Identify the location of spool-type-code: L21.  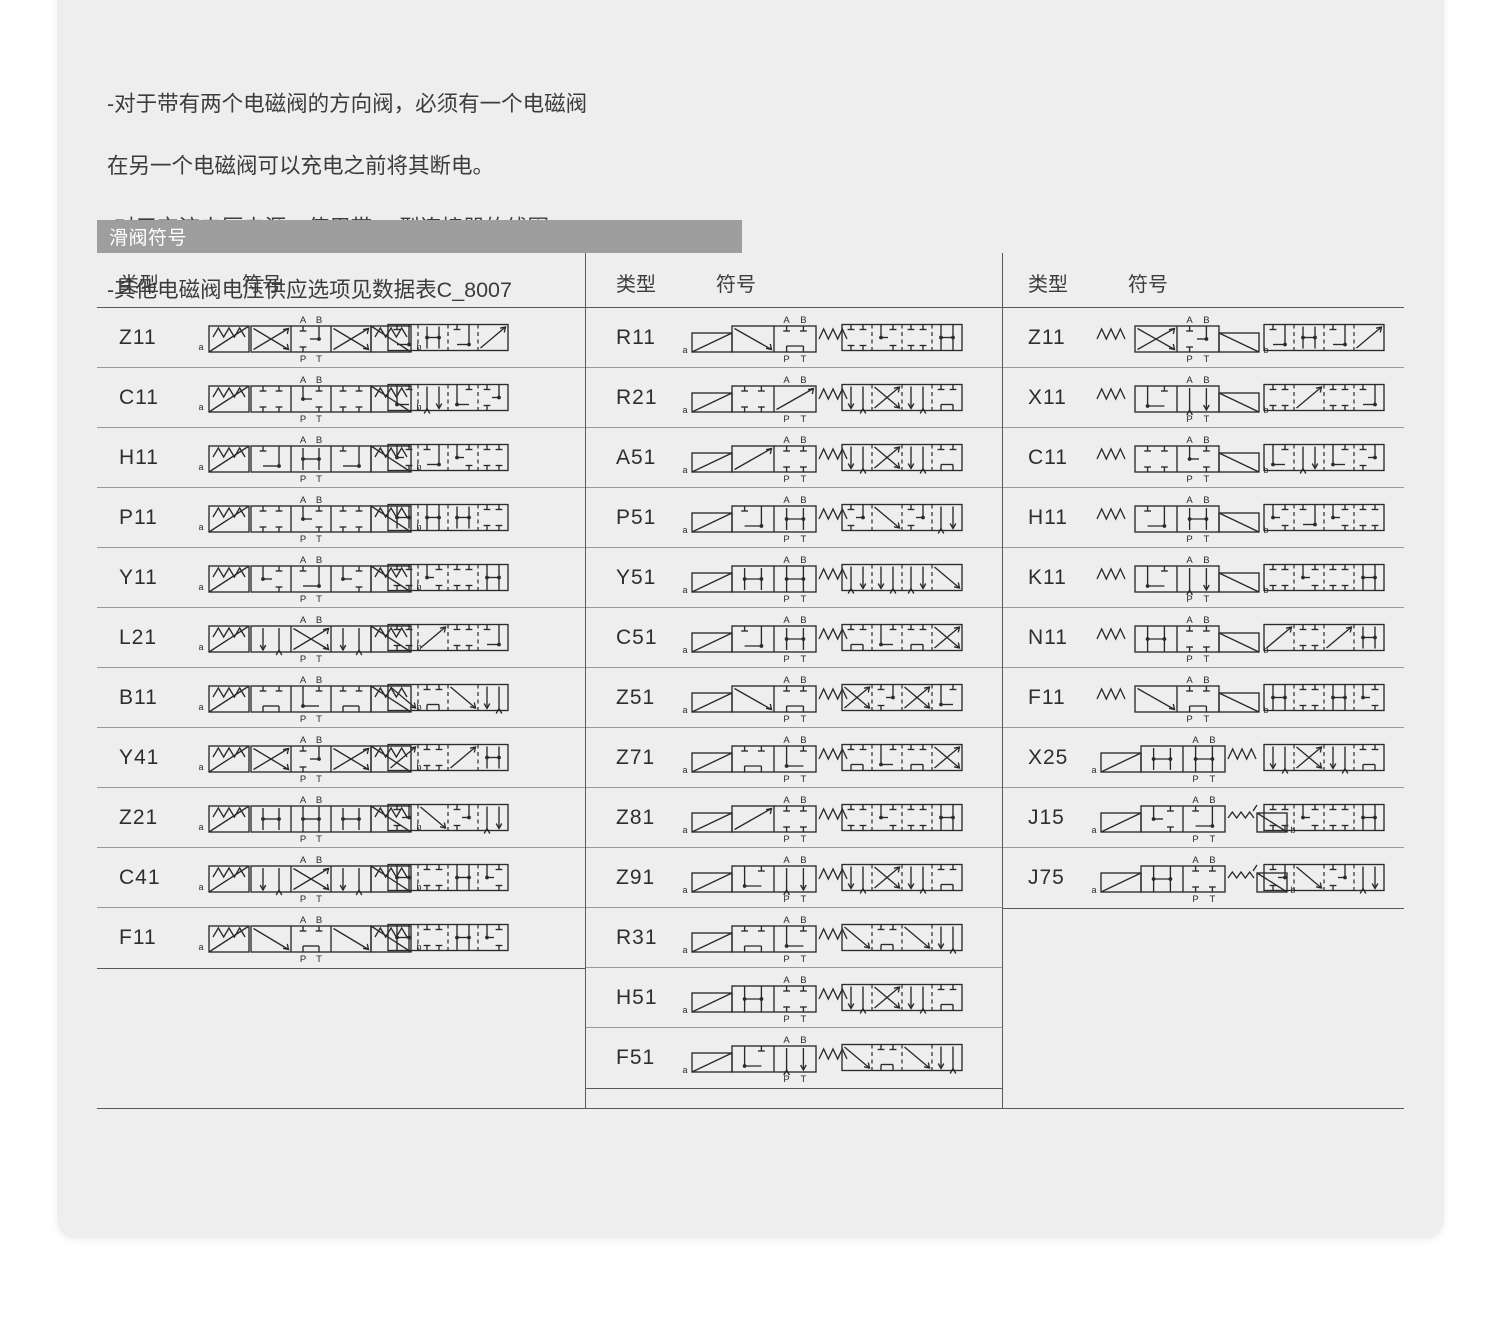
(138, 637).